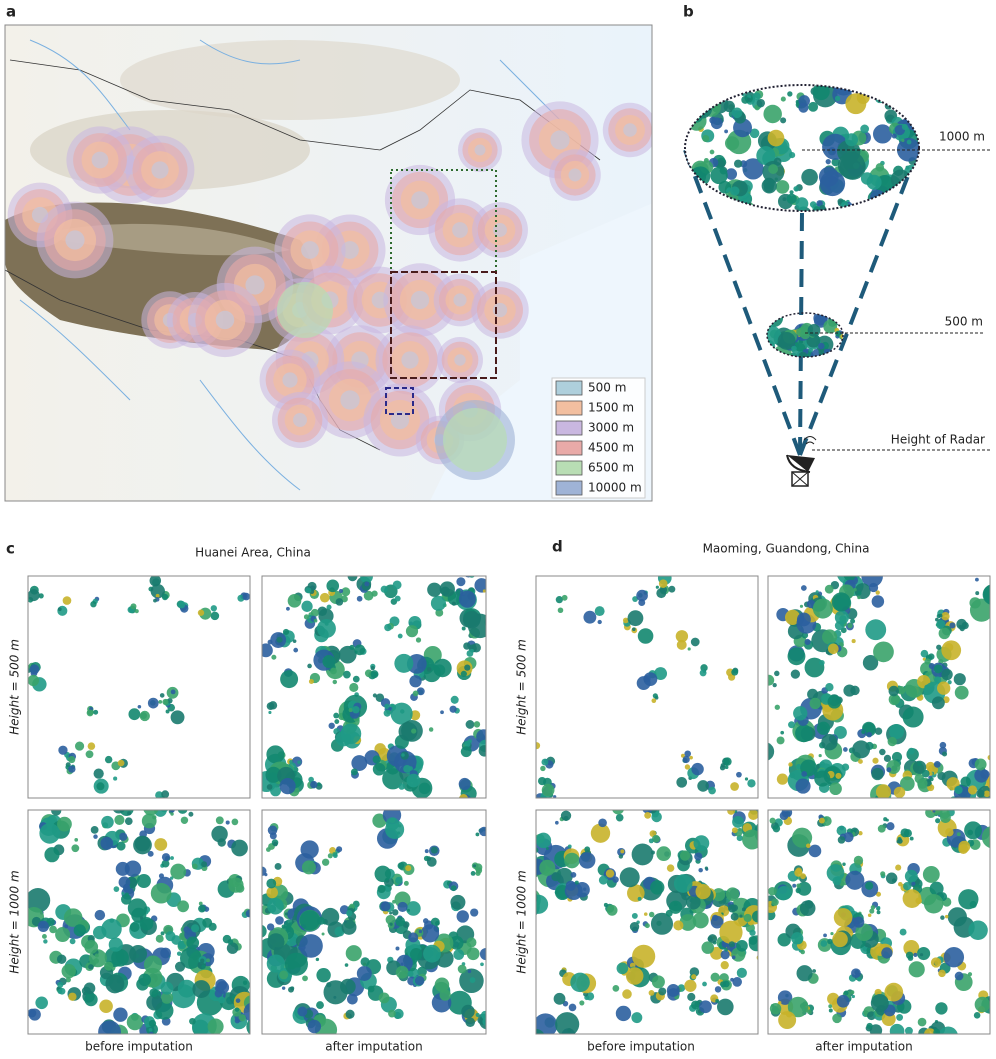 The height and width of the screenshot is (1059, 996). Describe the element at coordinates (641, 1047) in the screenshot. I see `column-label: before imputation` at that location.